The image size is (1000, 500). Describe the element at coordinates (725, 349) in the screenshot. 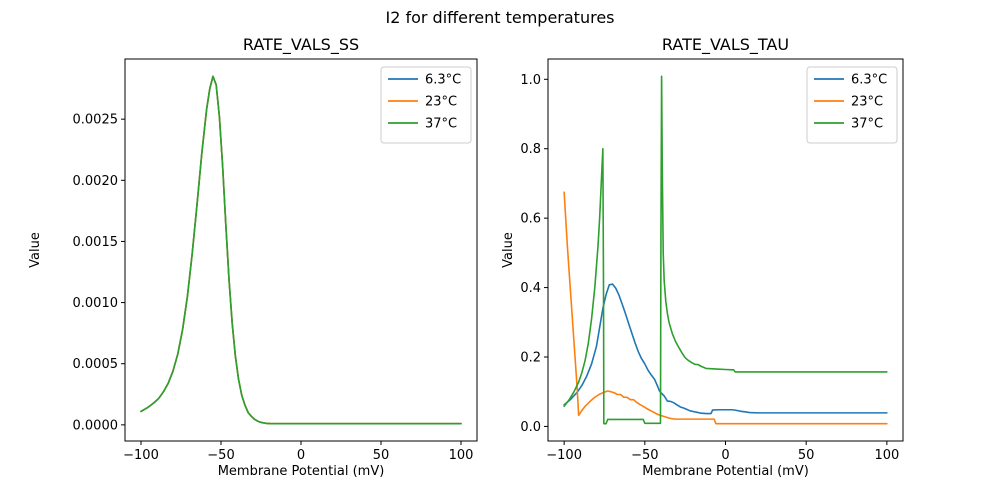

I see `series-line-6-3-c` at that location.